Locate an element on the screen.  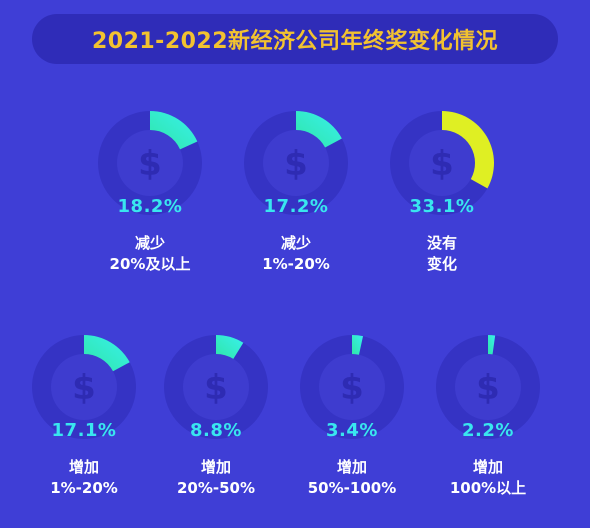
category-line-2: 50%-100% is located at coordinates (352, 488).